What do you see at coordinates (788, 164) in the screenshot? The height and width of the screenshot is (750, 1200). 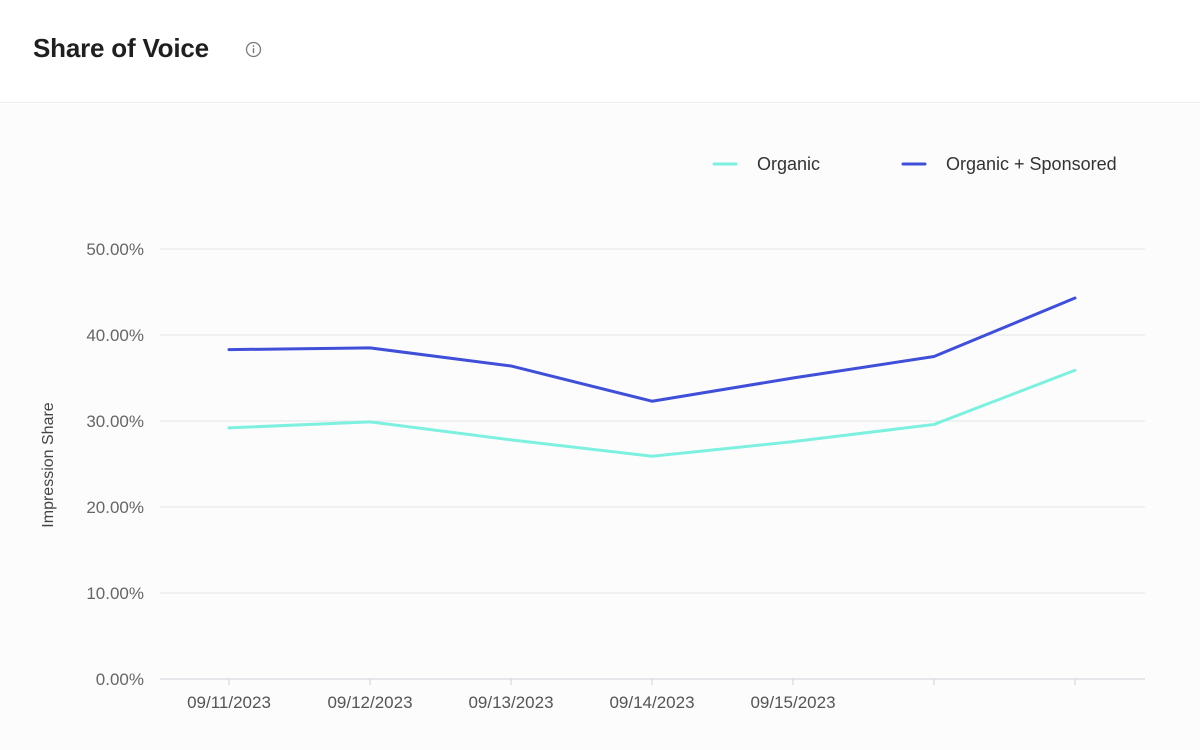 I see `legend-label: Organic` at bounding box center [788, 164].